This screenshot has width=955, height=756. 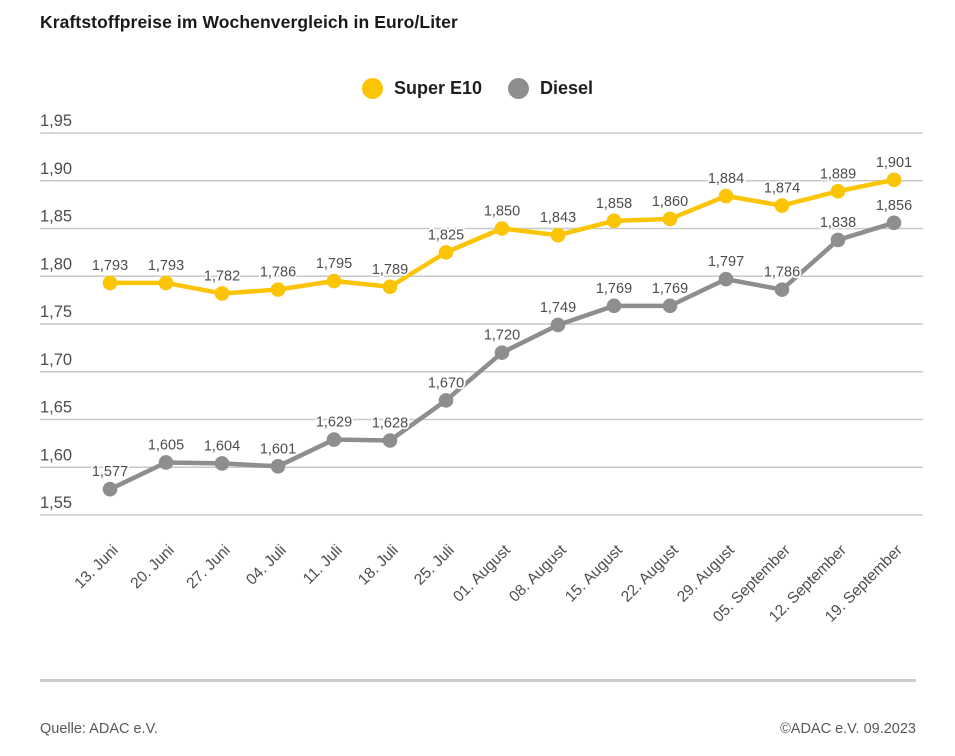 I want to click on x-tick-label: 08. August, so click(x=538, y=573).